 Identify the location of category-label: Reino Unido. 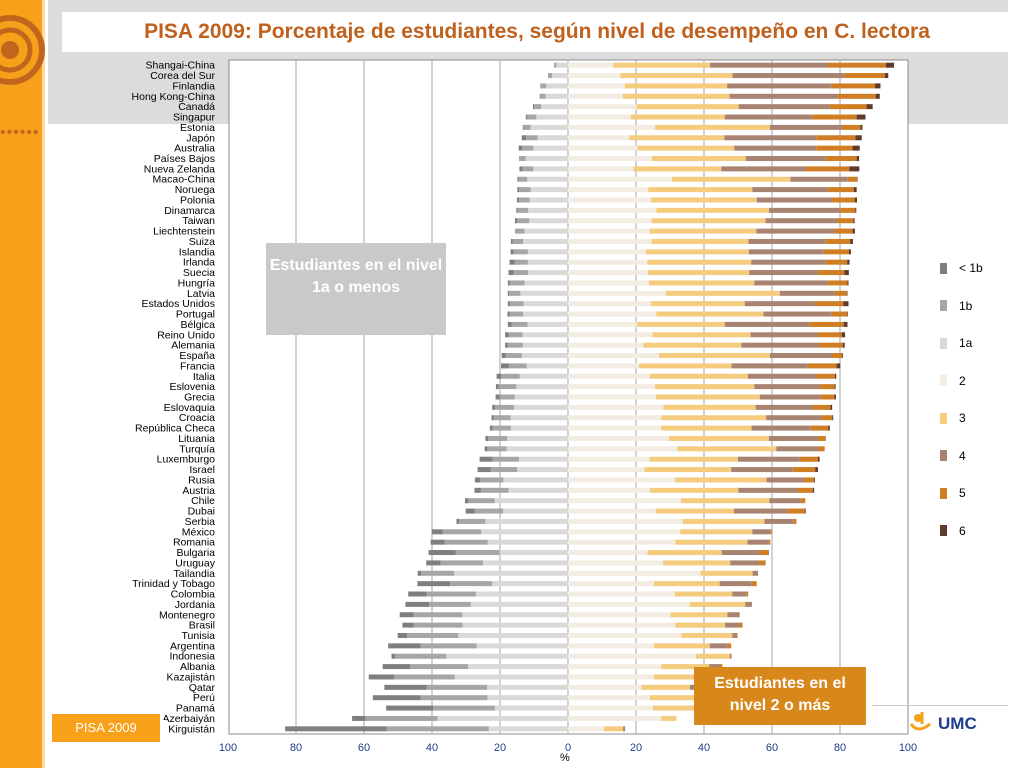
(186, 335).